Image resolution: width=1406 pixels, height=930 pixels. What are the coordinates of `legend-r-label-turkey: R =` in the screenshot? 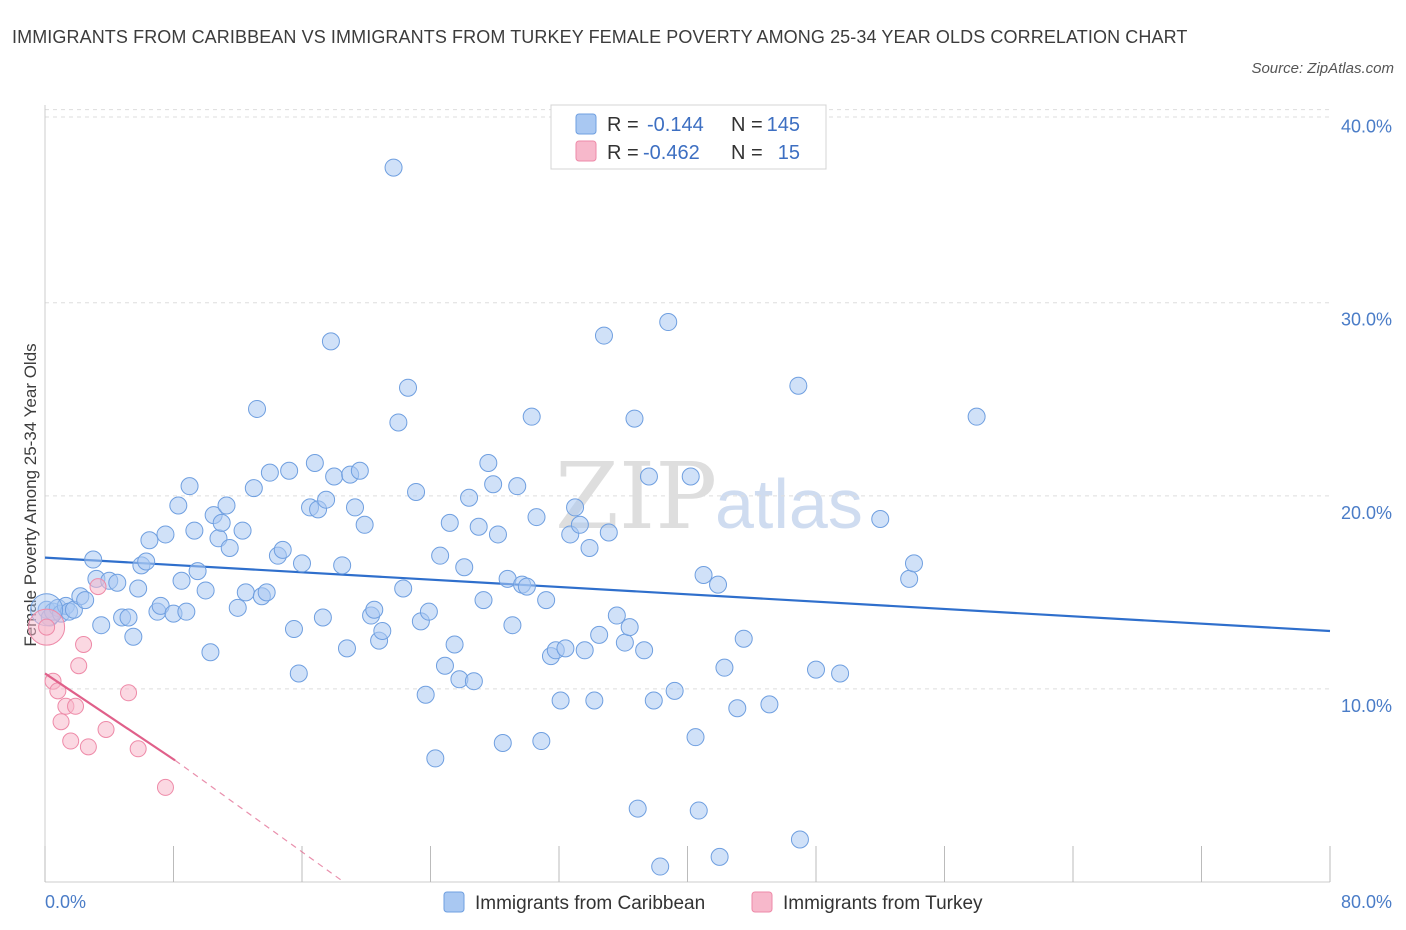 It's located at (623, 153).